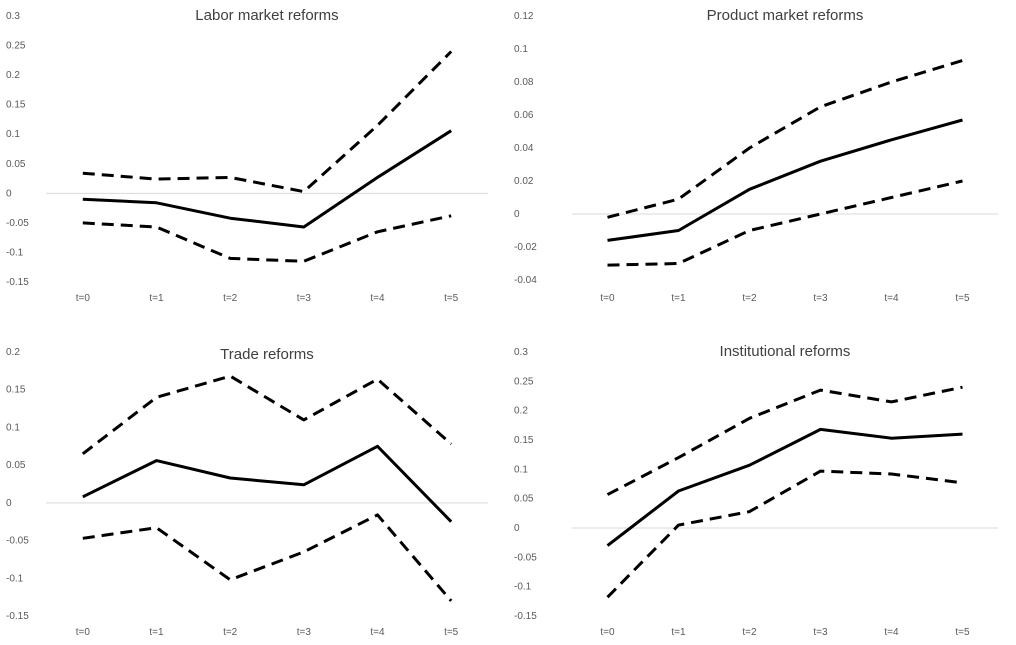  I want to click on y-tick-label: -0.04, so click(525, 280).